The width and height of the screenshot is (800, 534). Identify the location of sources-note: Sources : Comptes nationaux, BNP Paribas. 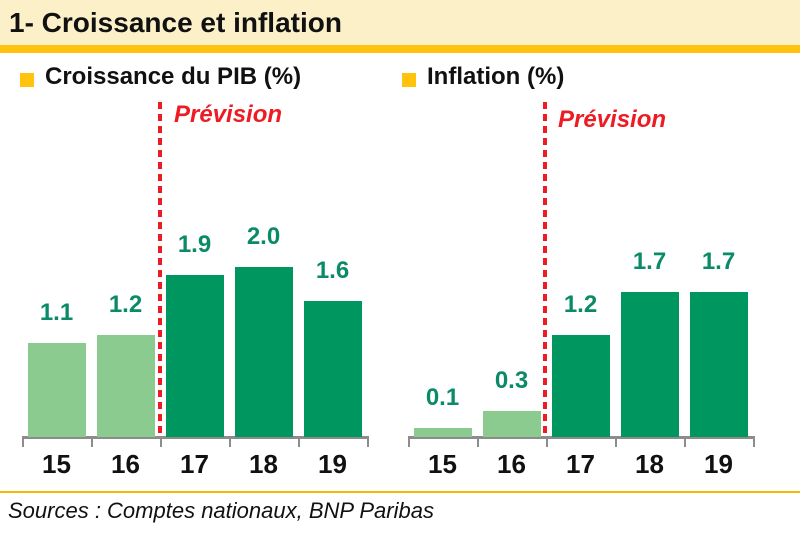
(221, 510).